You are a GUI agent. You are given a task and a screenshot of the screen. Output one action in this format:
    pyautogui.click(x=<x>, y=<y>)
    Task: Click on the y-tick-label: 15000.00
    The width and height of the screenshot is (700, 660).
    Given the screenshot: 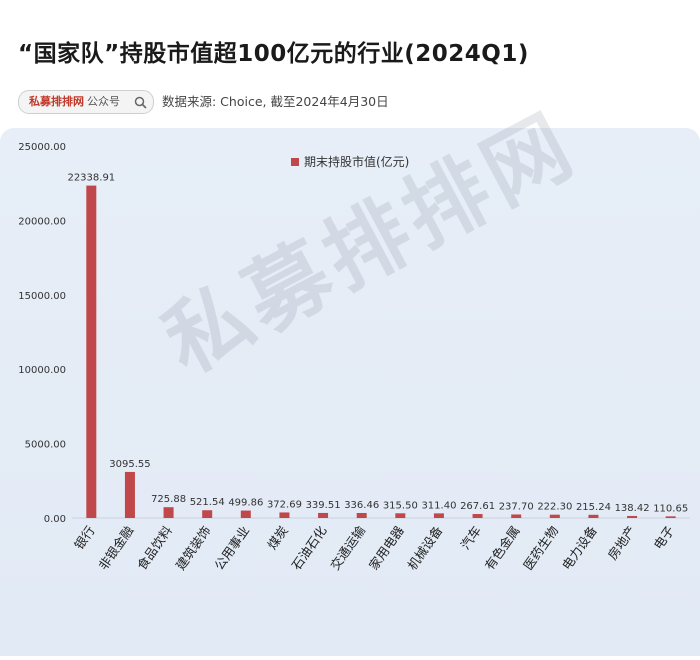 What is the action you would take?
    pyautogui.click(x=42, y=296)
    